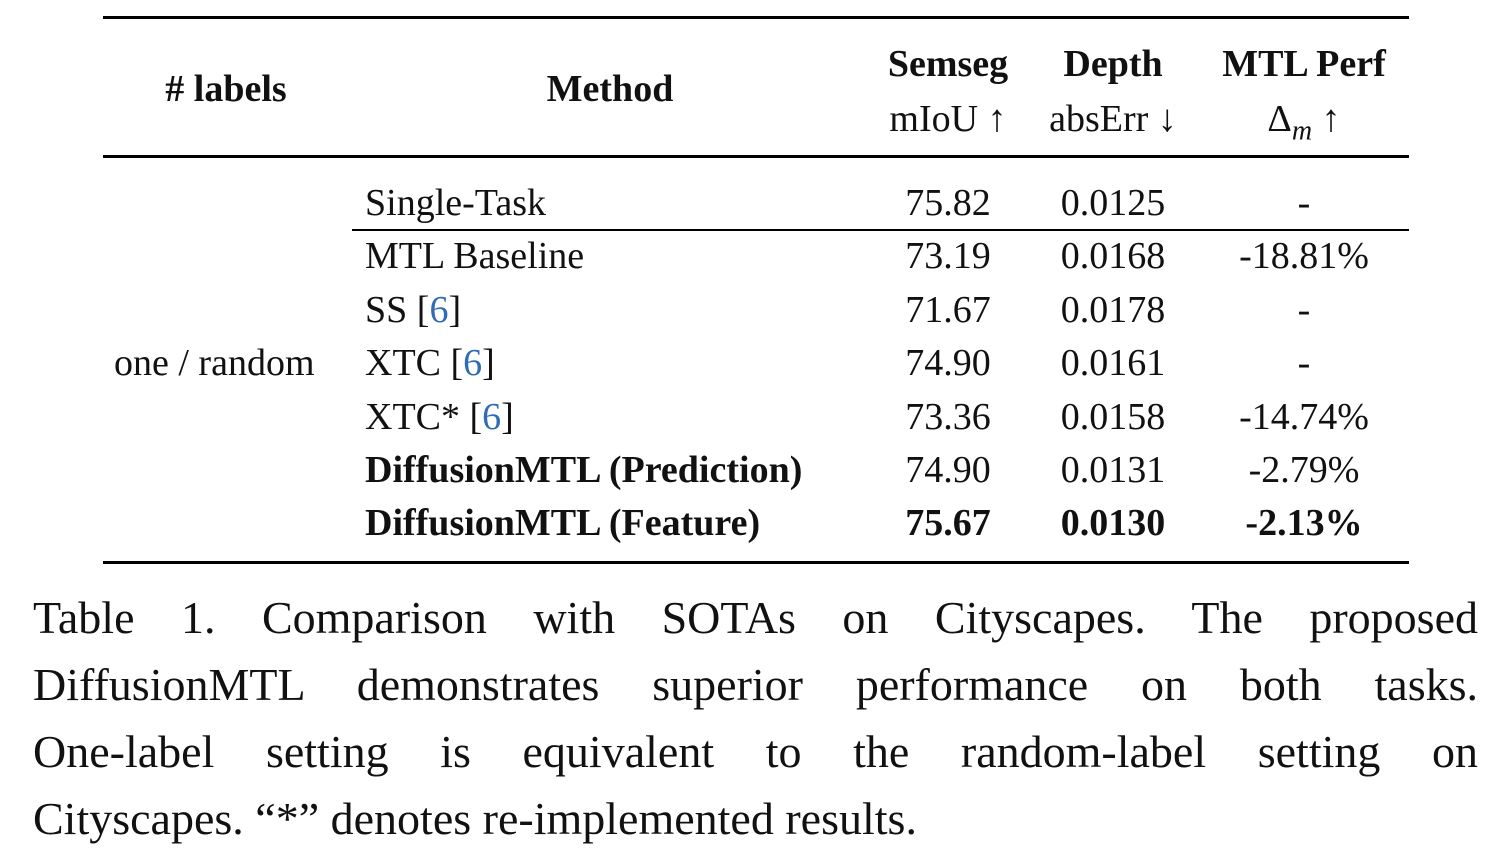 The height and width of the screenshot is (852, 1485). I want to click on table-row-method: MTL Baseline, so click(474, 256).